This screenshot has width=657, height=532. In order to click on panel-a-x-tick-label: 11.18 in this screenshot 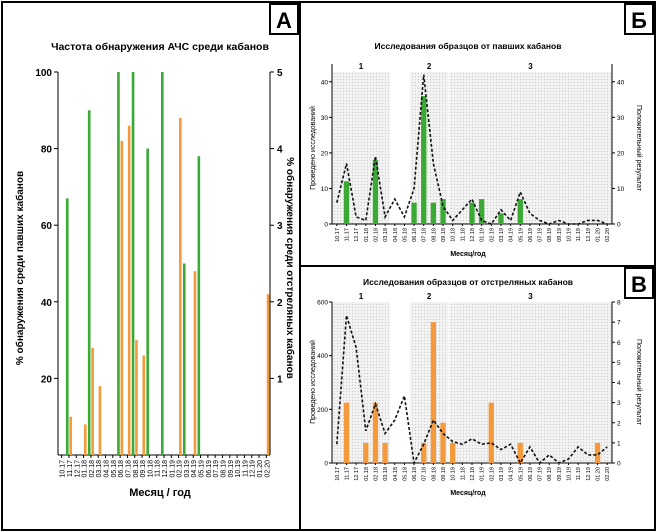, I will do `click(158, 468)`.